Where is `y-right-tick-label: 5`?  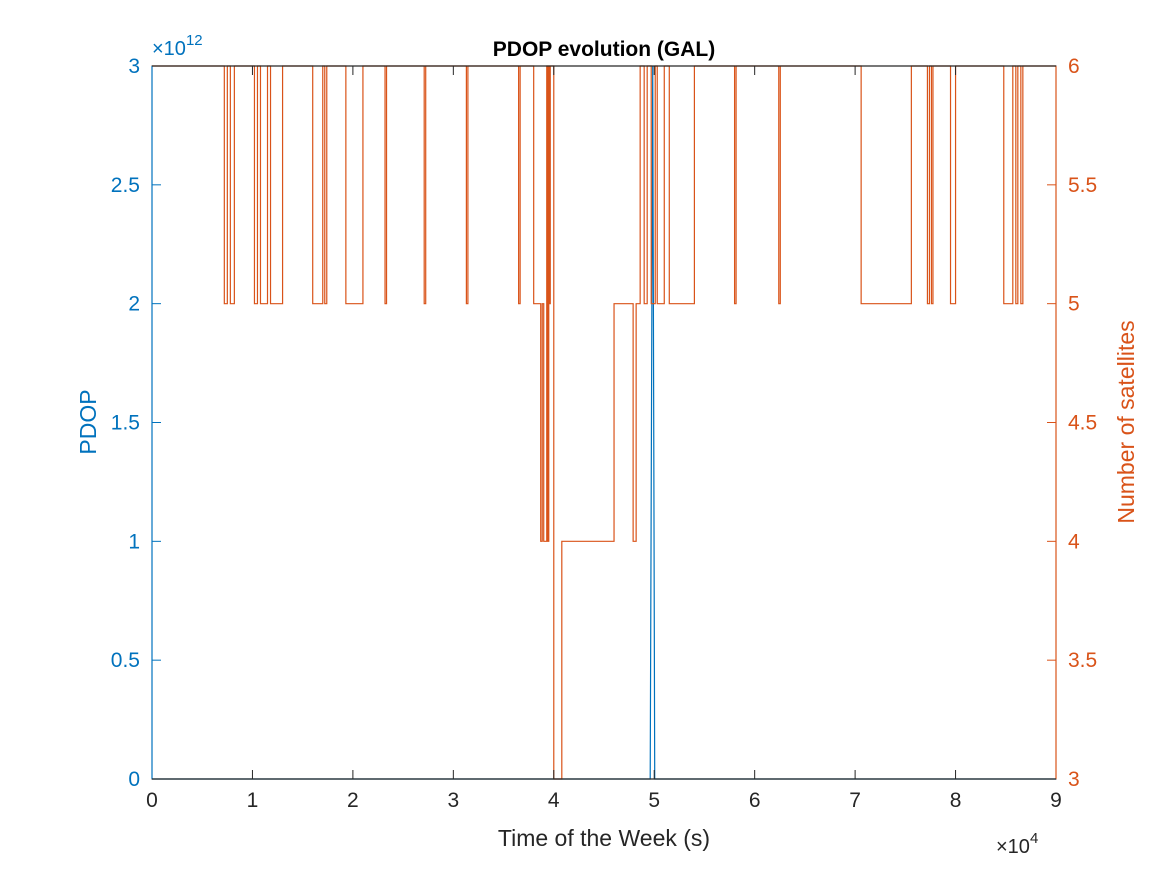
y-right-tick-label: 5 is located at coordinates (1074, 304).